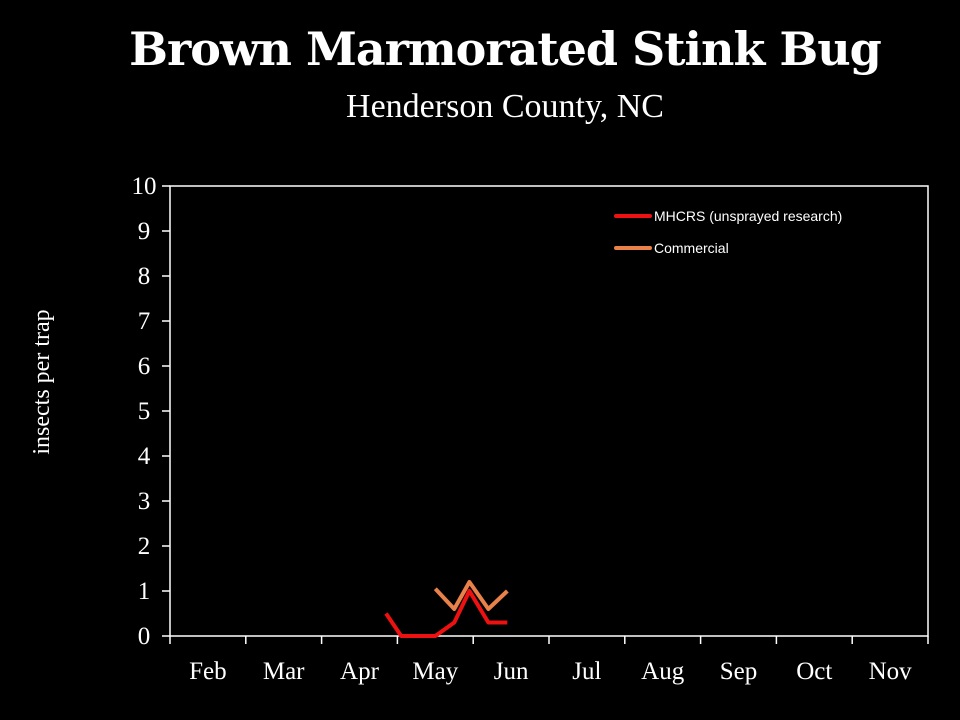  What do you see at coordinates (505, 49) in the screenshot?
I see `chart-title: Brown Marmorated Stink Bug` at bounding box center [505, 49].